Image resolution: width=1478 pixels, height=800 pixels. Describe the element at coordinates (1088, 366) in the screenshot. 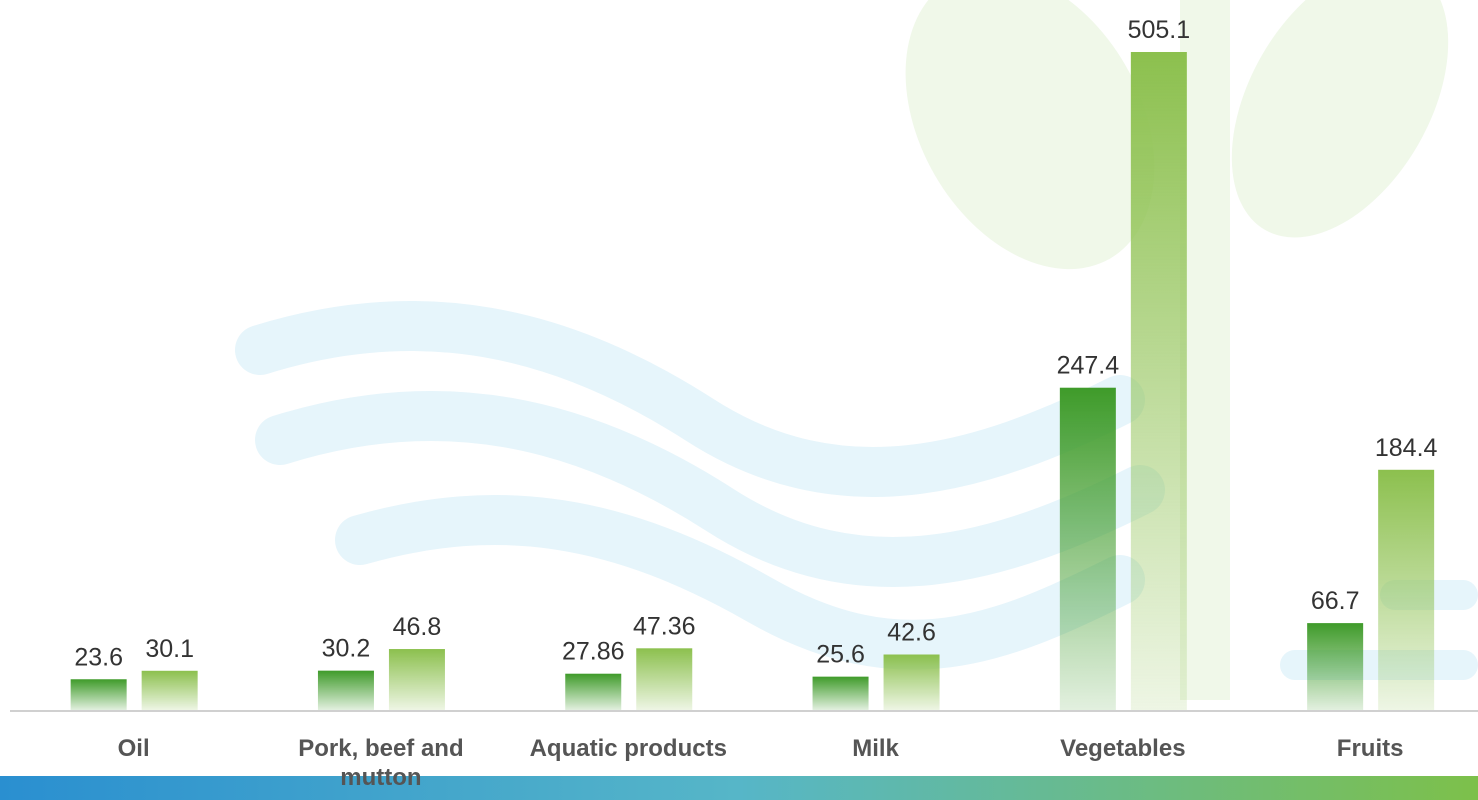

I see `value-label: 247.4` at that location.